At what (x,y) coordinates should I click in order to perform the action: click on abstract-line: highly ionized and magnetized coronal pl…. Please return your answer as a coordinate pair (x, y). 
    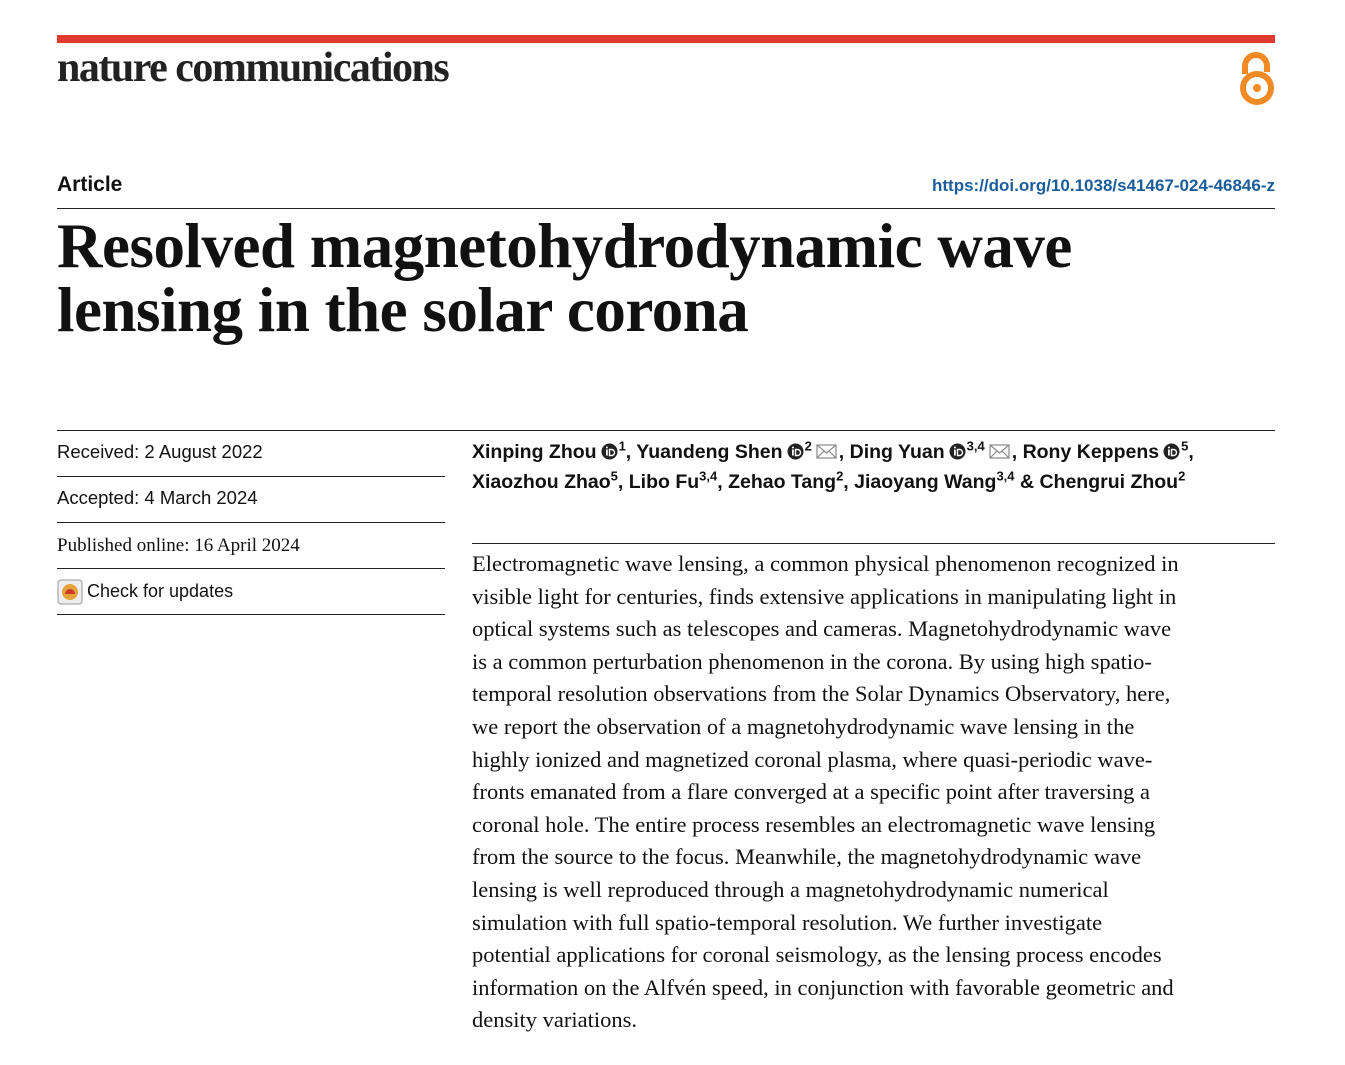
    Looking at the image, I should click on (812, 759).